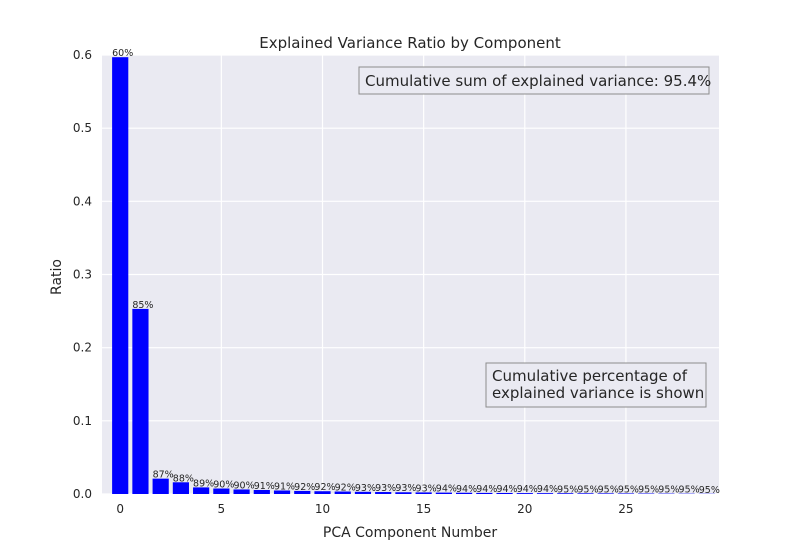 Image resolution: width=800 pixels, height=550 pixels. Describe the element at coordinates (82, 201) in the screenshot. I see `y-tick-label: 0.4` at that location.